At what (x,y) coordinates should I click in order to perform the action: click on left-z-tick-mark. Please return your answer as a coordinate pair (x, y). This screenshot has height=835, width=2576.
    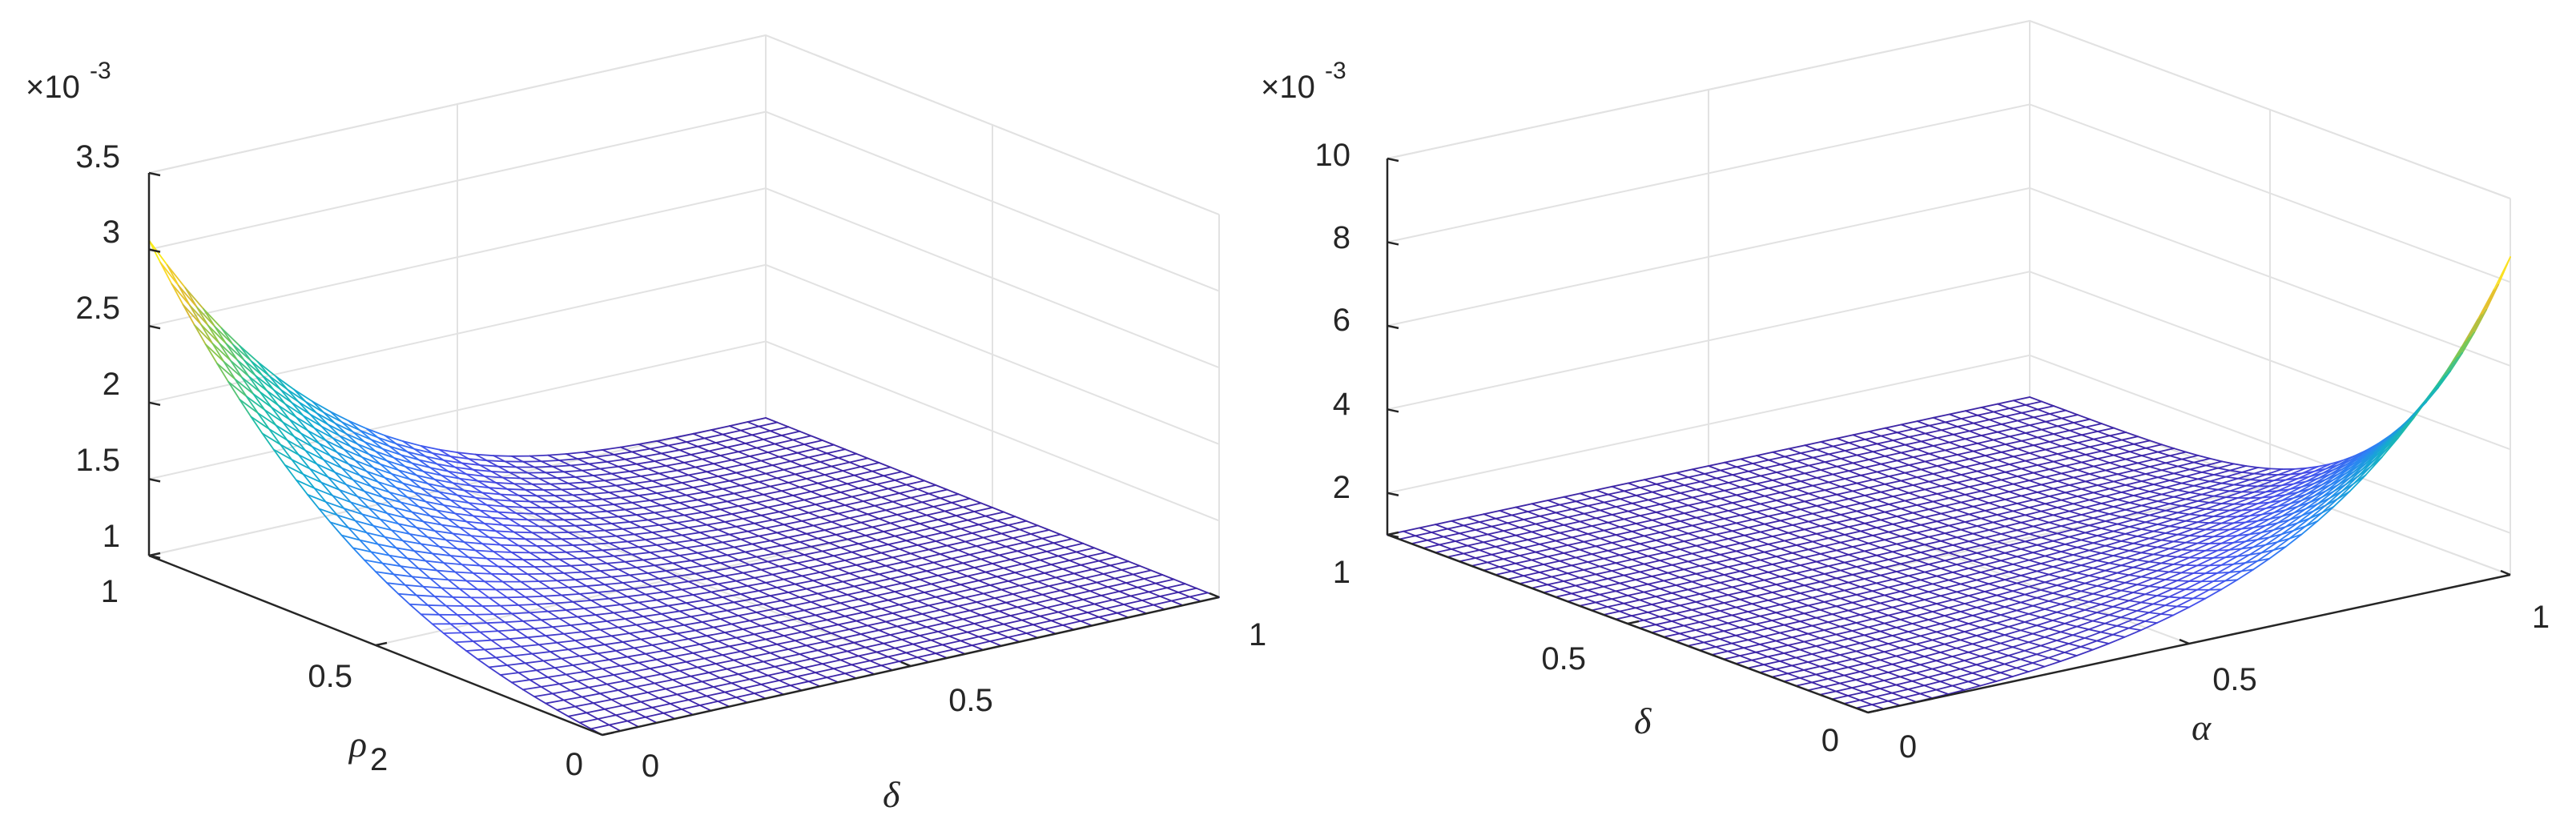
    Looking at the image, I should click on (154, 404).